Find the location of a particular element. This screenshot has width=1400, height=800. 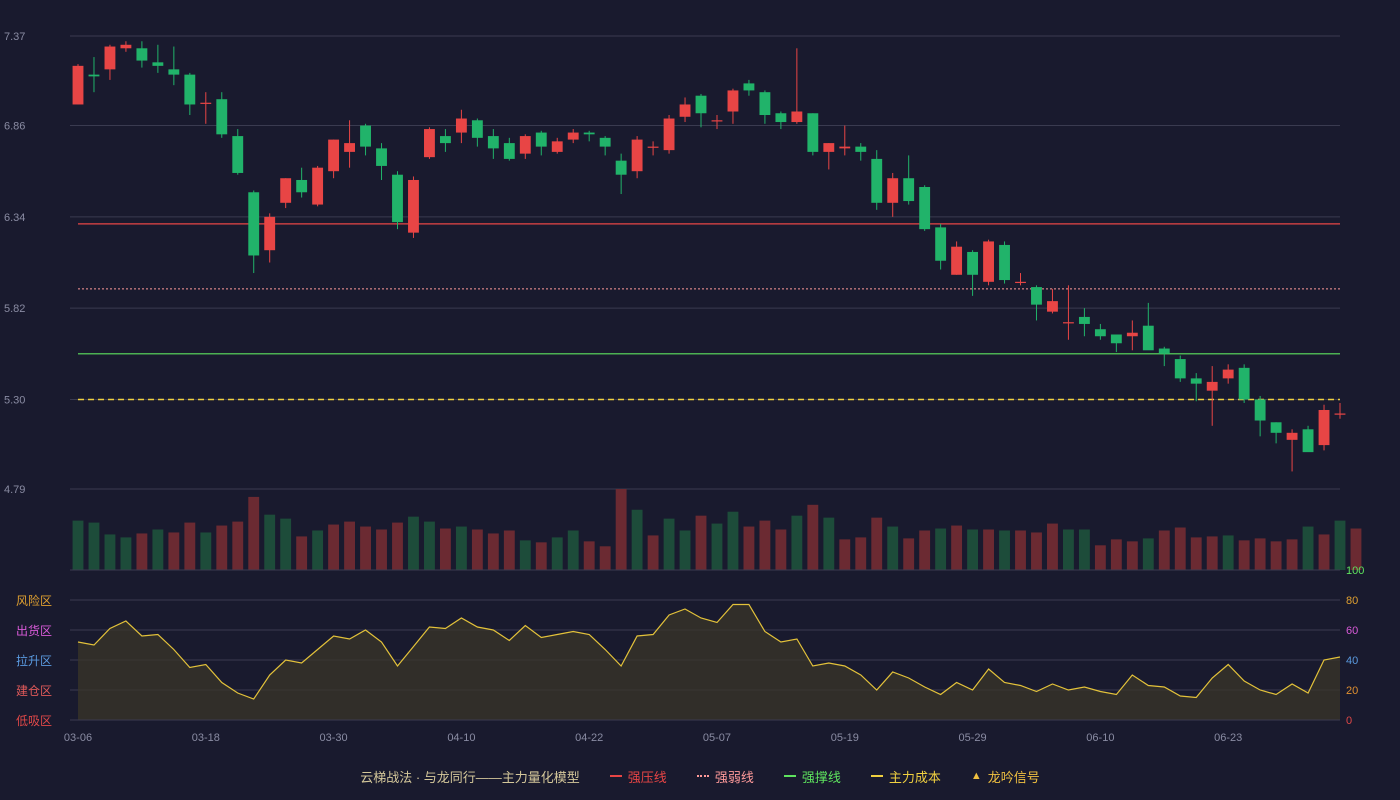

zone-label: 出货区 is located at coordinates (34, 630).